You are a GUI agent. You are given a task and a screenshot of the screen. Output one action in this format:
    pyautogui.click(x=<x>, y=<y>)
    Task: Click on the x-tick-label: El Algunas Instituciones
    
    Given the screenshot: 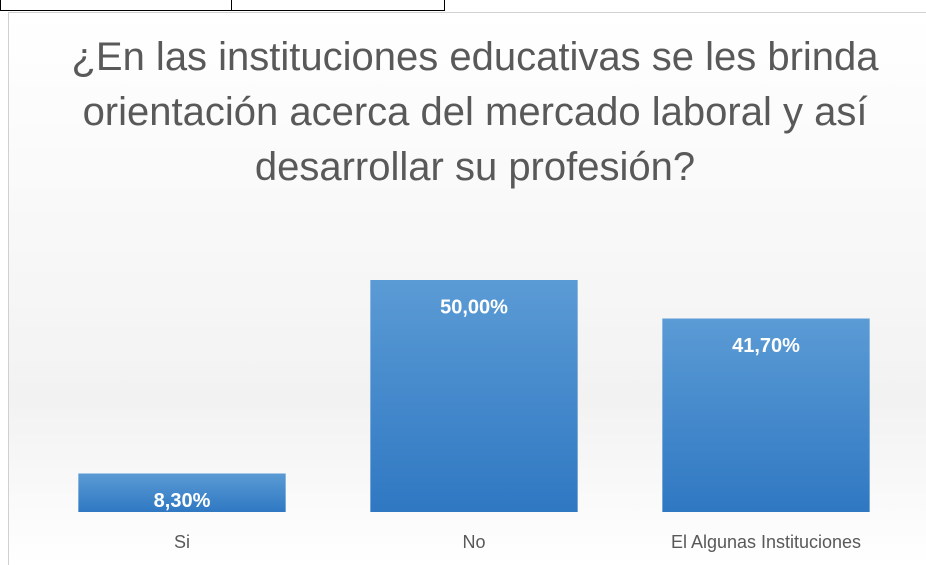 What is the action you would take?
    pyautogui.click(x=766, y=542)
    